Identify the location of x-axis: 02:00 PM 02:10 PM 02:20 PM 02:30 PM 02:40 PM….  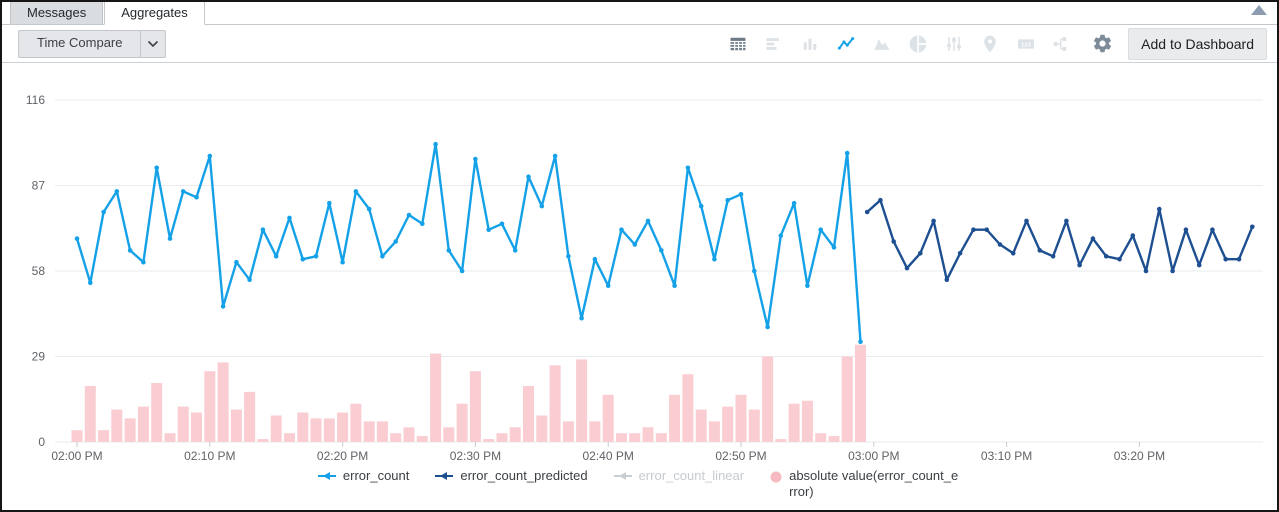
(608, 452).